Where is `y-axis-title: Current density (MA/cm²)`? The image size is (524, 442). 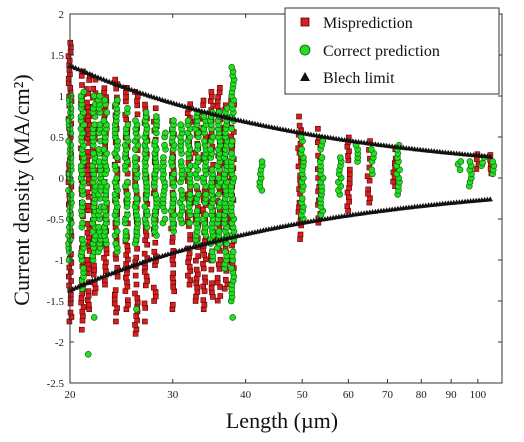
y-axis-title: Current density (MA/cm²) is located at coordinates (21, 189).